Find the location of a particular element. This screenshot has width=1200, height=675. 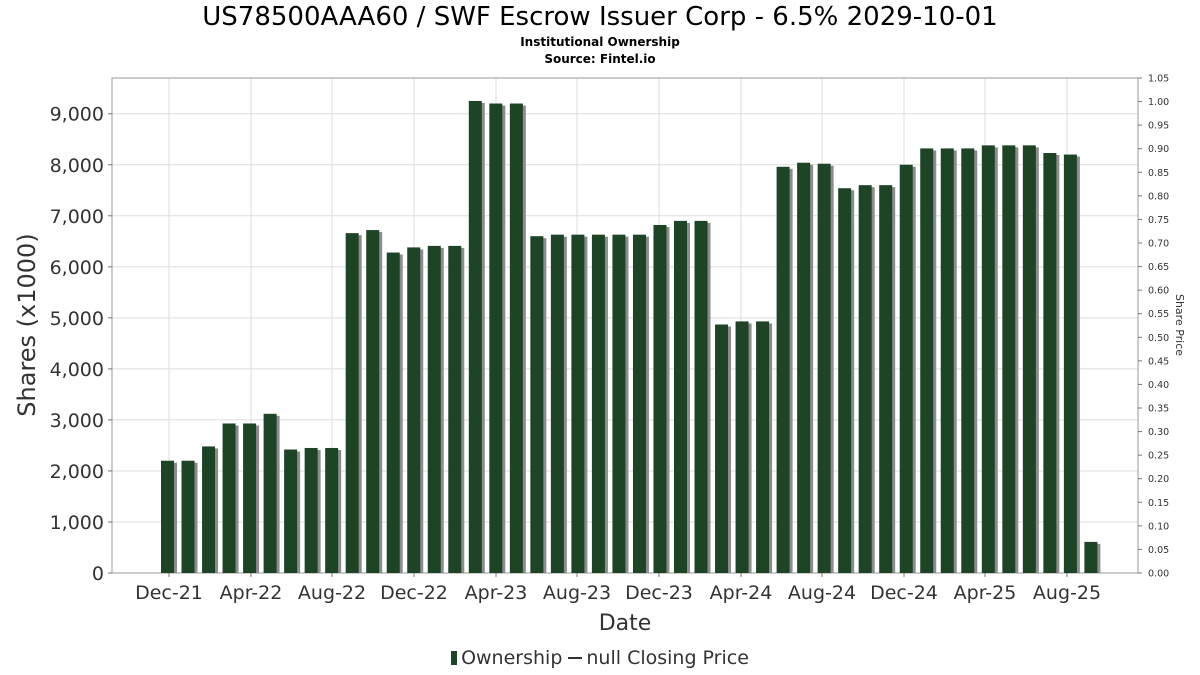

price-legend-swatch is located at coordinates (575, 658).